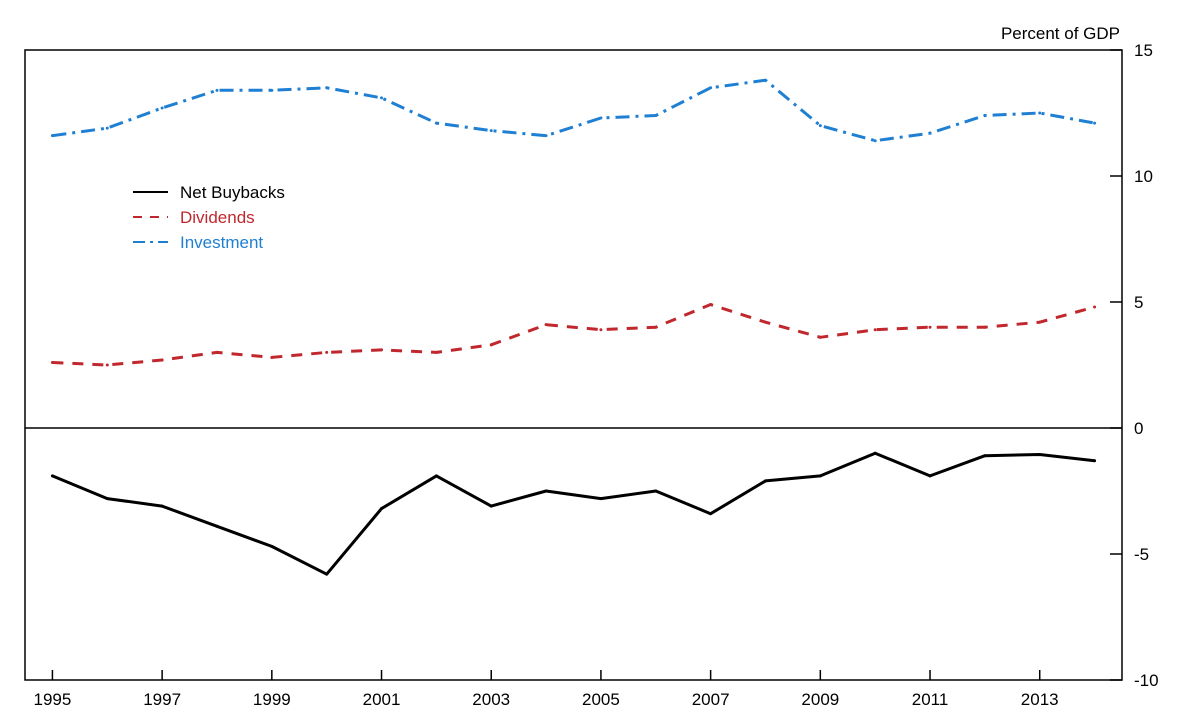  What do you see at coordinates (573, 110) in the screenshot?
I see `series-line-investment` at bounding box center [573, 110].